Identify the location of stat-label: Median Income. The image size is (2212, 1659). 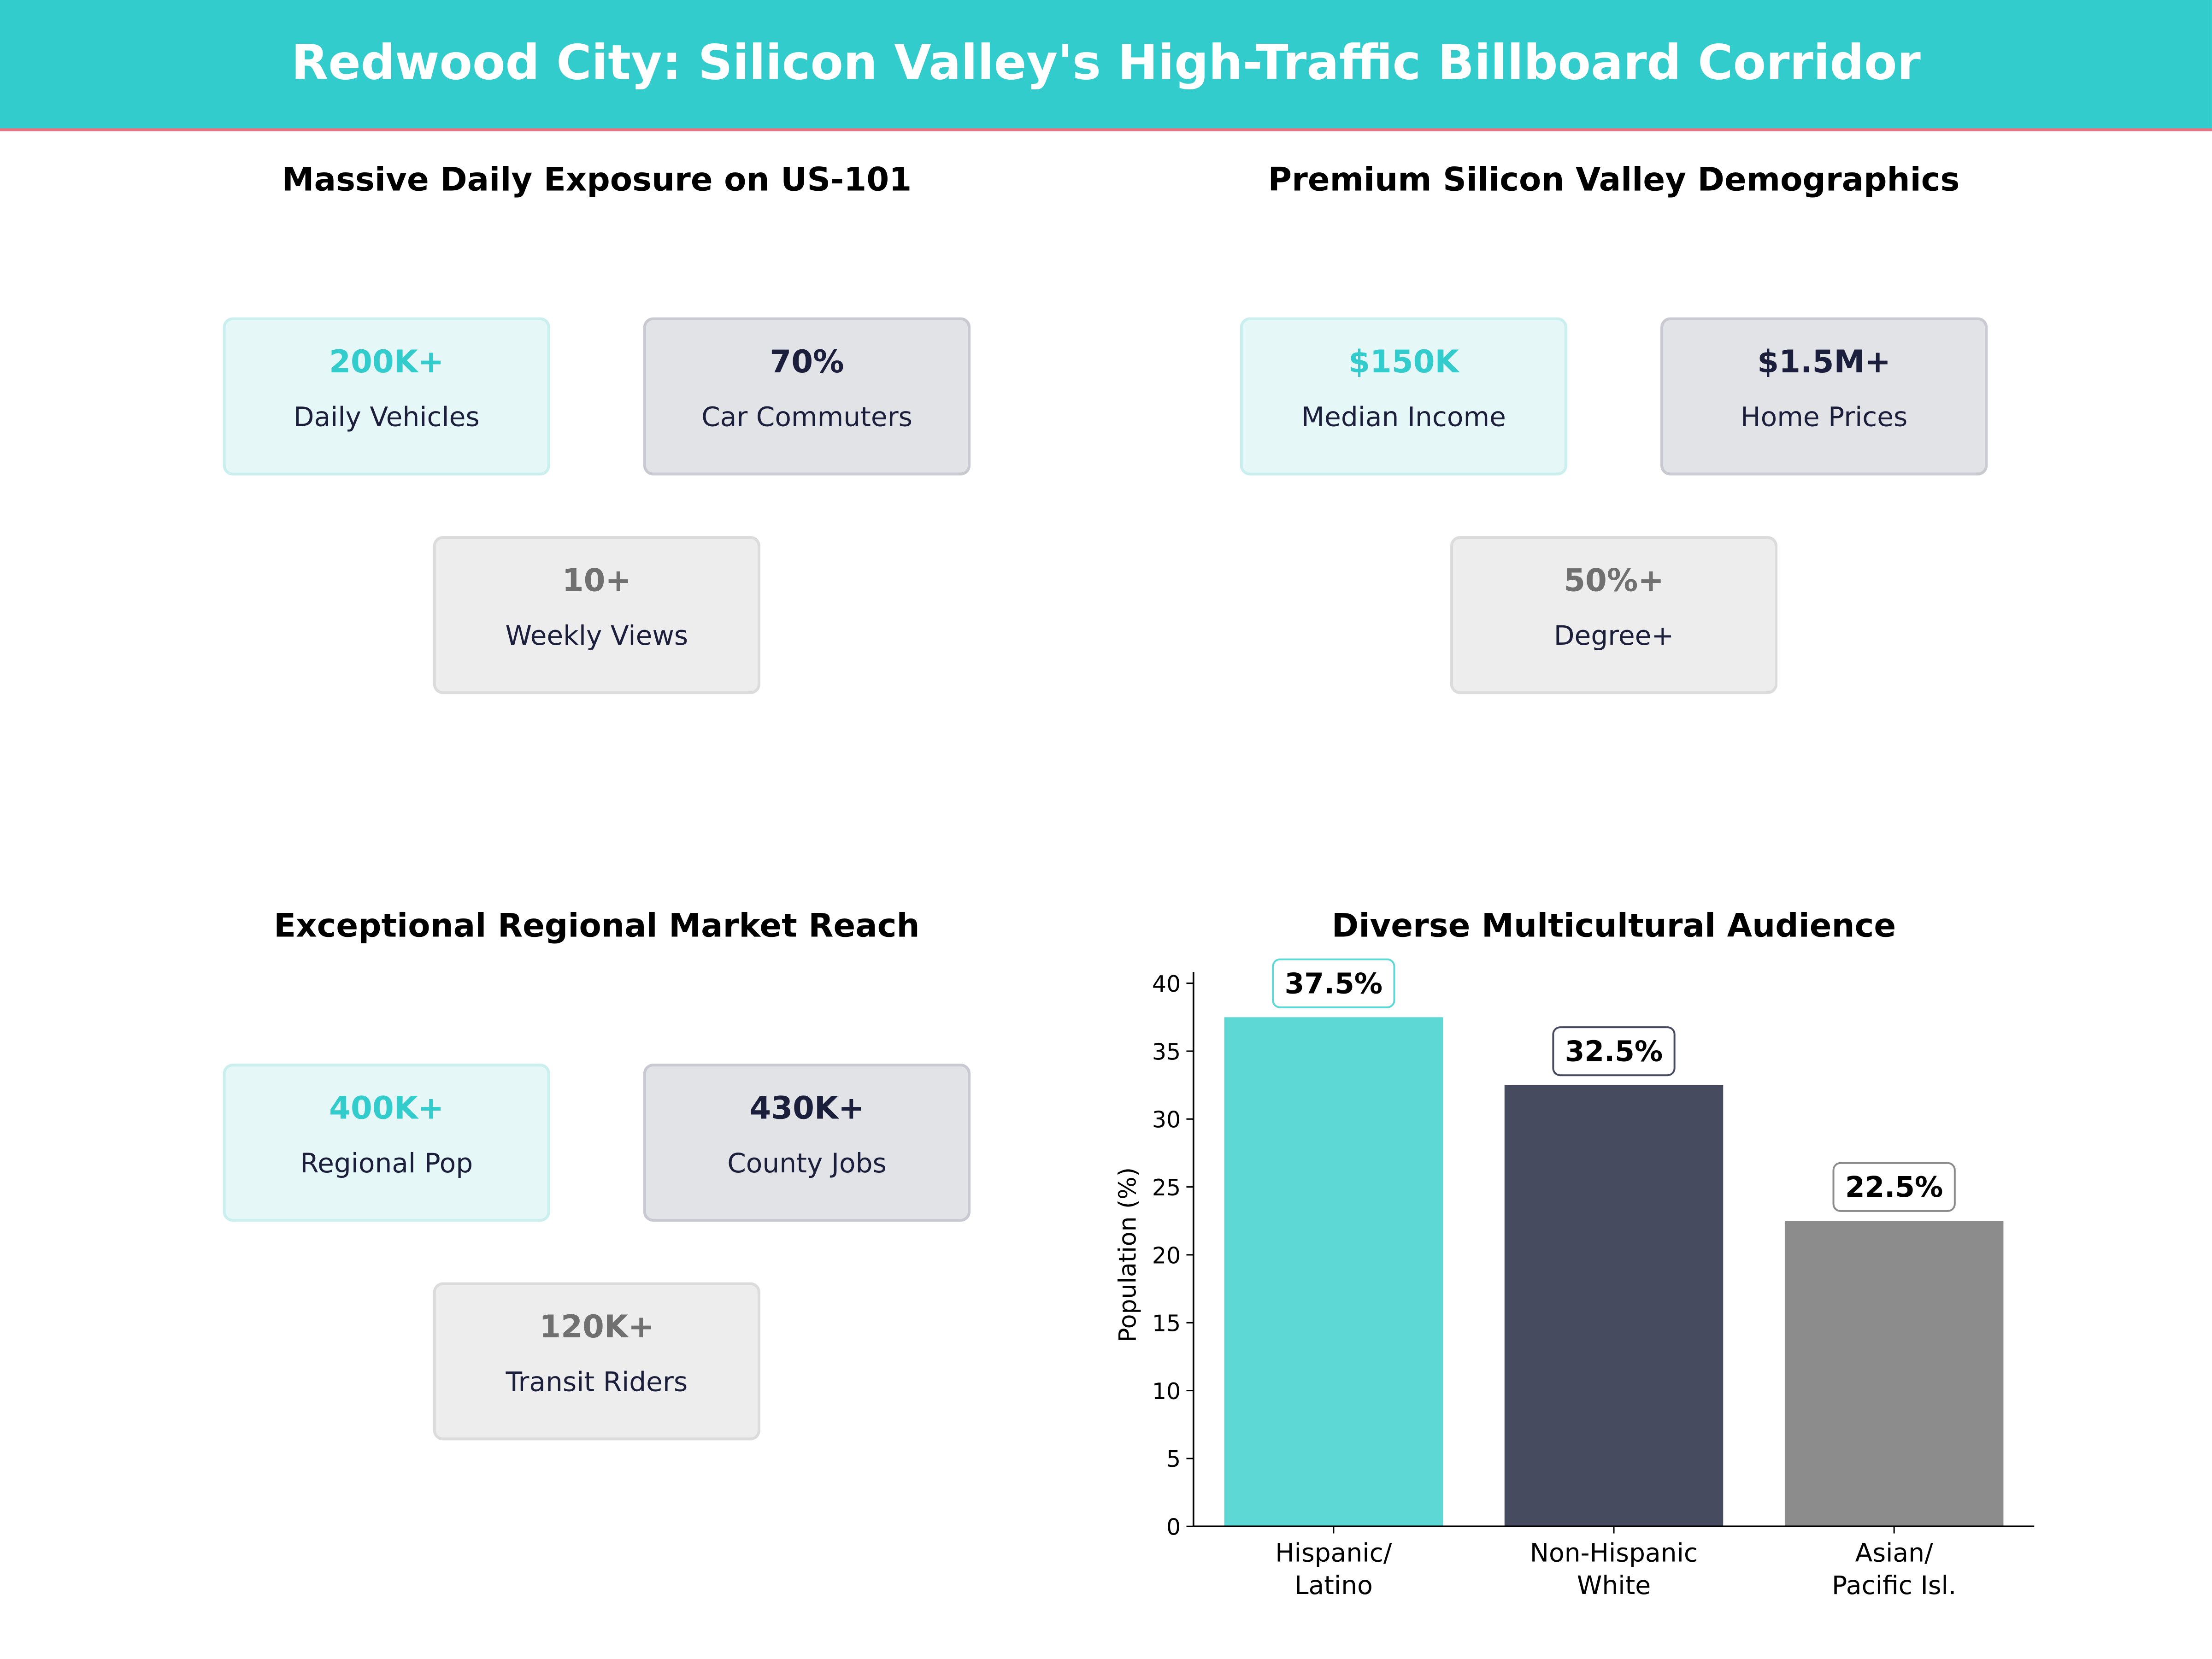
(1403, 417).